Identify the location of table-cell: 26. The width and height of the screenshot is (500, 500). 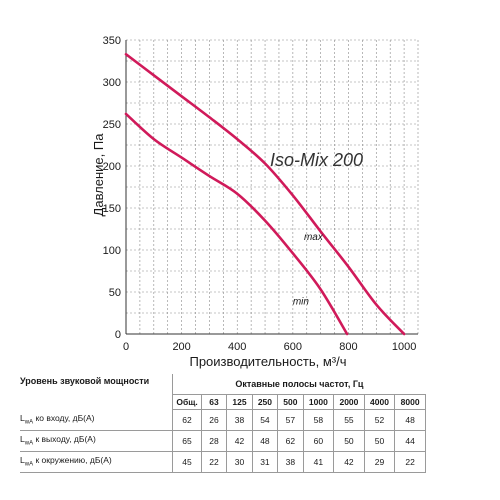
(214, 420).